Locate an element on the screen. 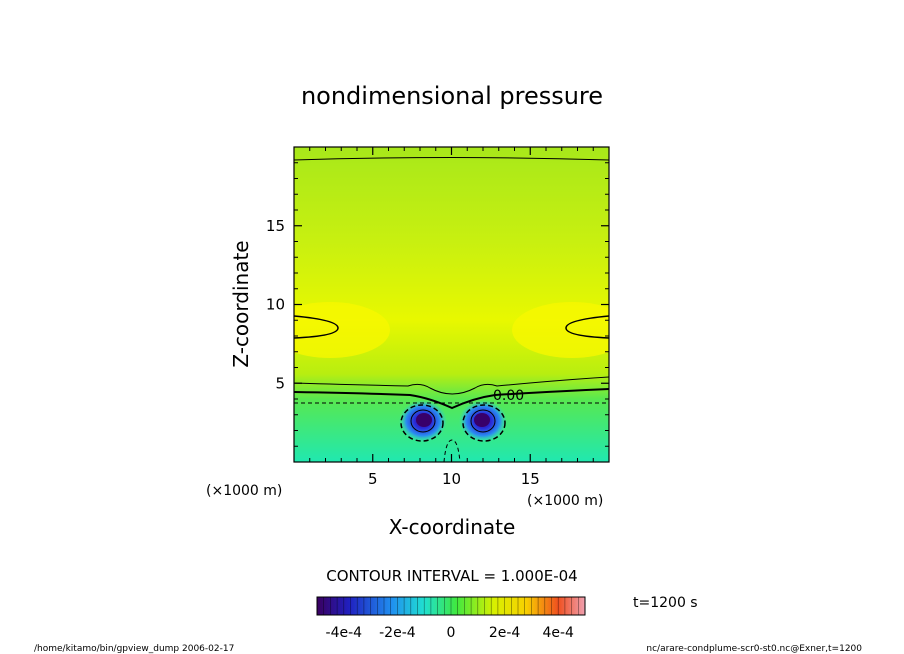  colorbar-tick-label: 0 is located at coordinates (451, 633).